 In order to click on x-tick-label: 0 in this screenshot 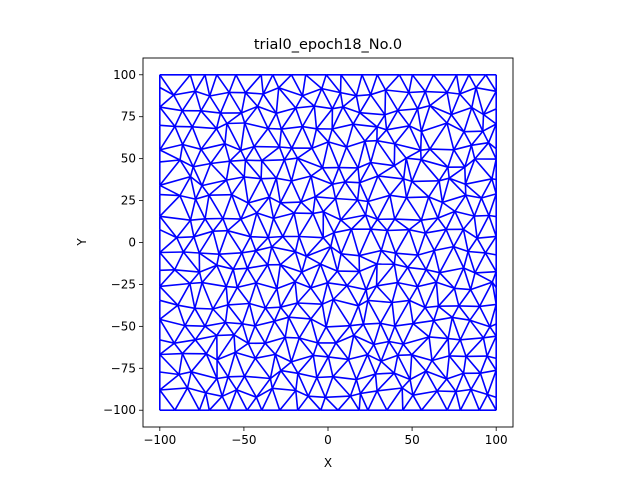, I will do `click(328, 440)`.